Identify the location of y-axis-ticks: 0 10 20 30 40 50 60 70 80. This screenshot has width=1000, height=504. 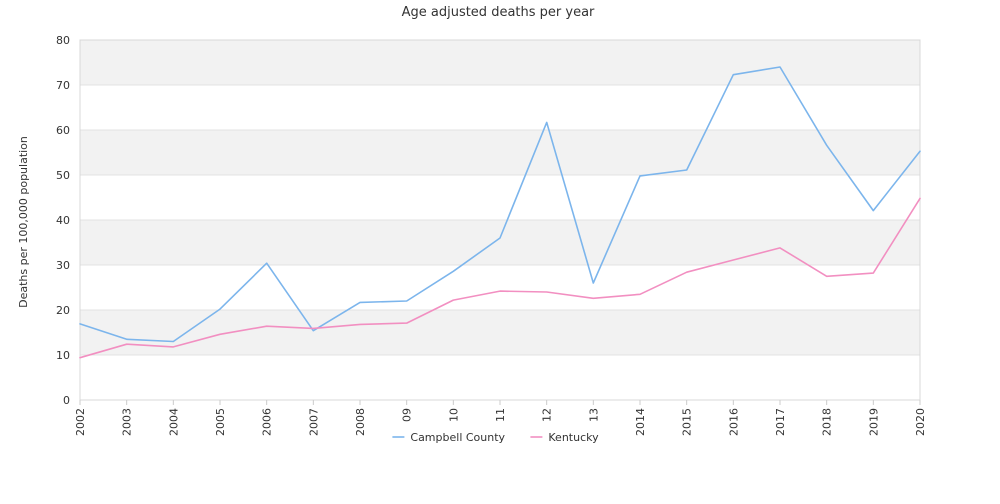
(63, 220).